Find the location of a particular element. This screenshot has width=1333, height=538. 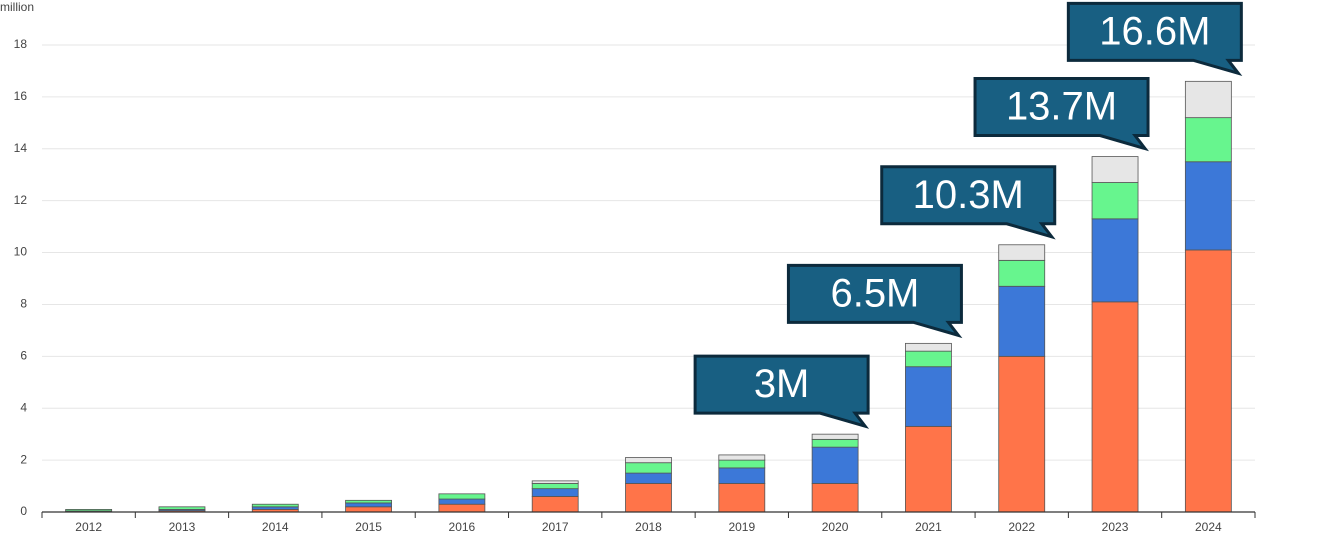

y-tick-label: 14 is located at coordinates (21, 148).